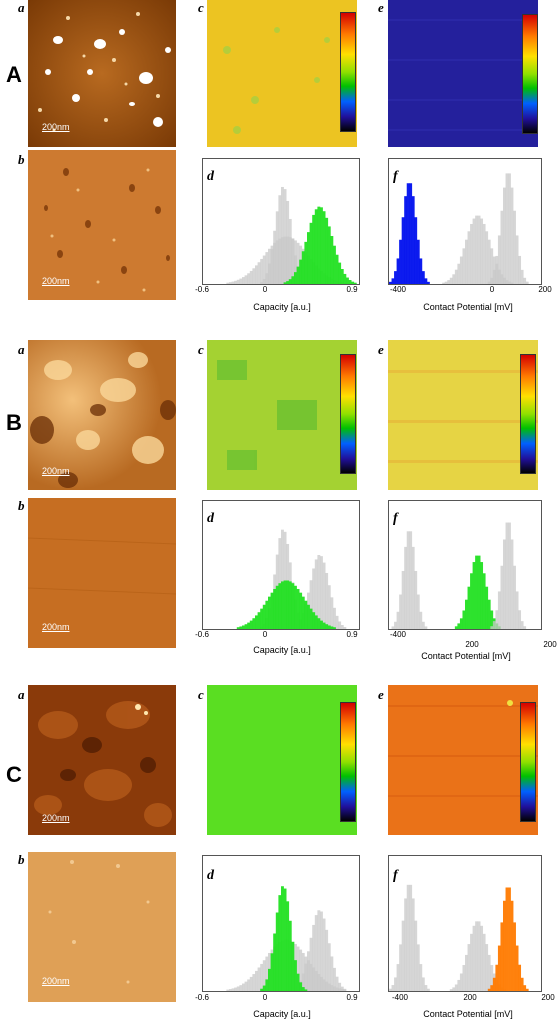  I want to click on x-tick-label: 0, so click(492, 289).